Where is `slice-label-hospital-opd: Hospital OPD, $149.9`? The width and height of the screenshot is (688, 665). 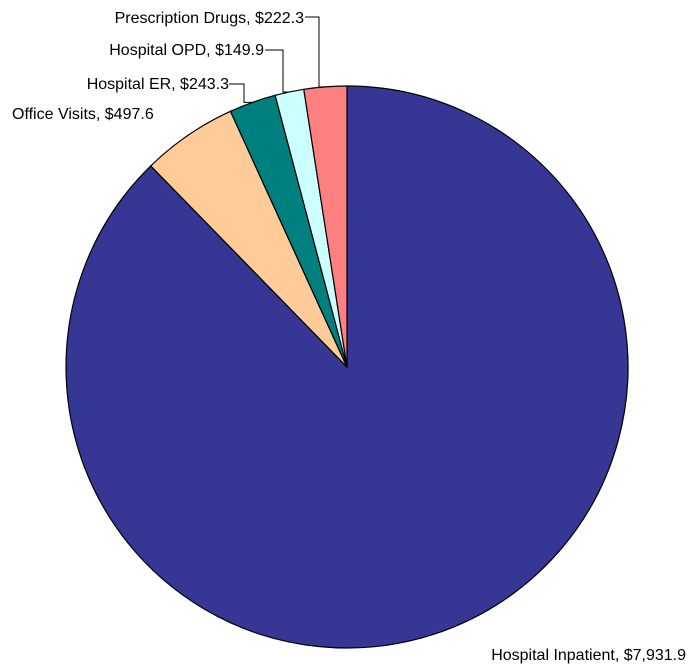 slice-label-hospital-opd: Hospital OPD, $149.9 is located at coordinates (186, 50).